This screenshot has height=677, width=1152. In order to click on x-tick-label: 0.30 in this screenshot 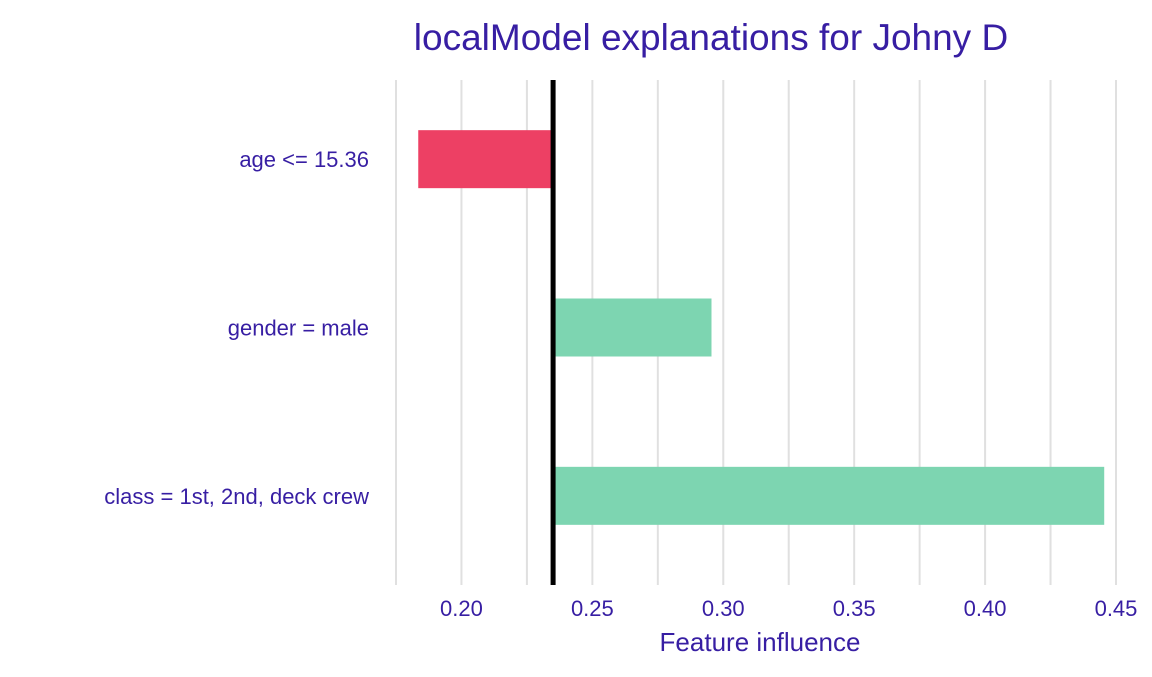, I will do `click(723, 608)`.